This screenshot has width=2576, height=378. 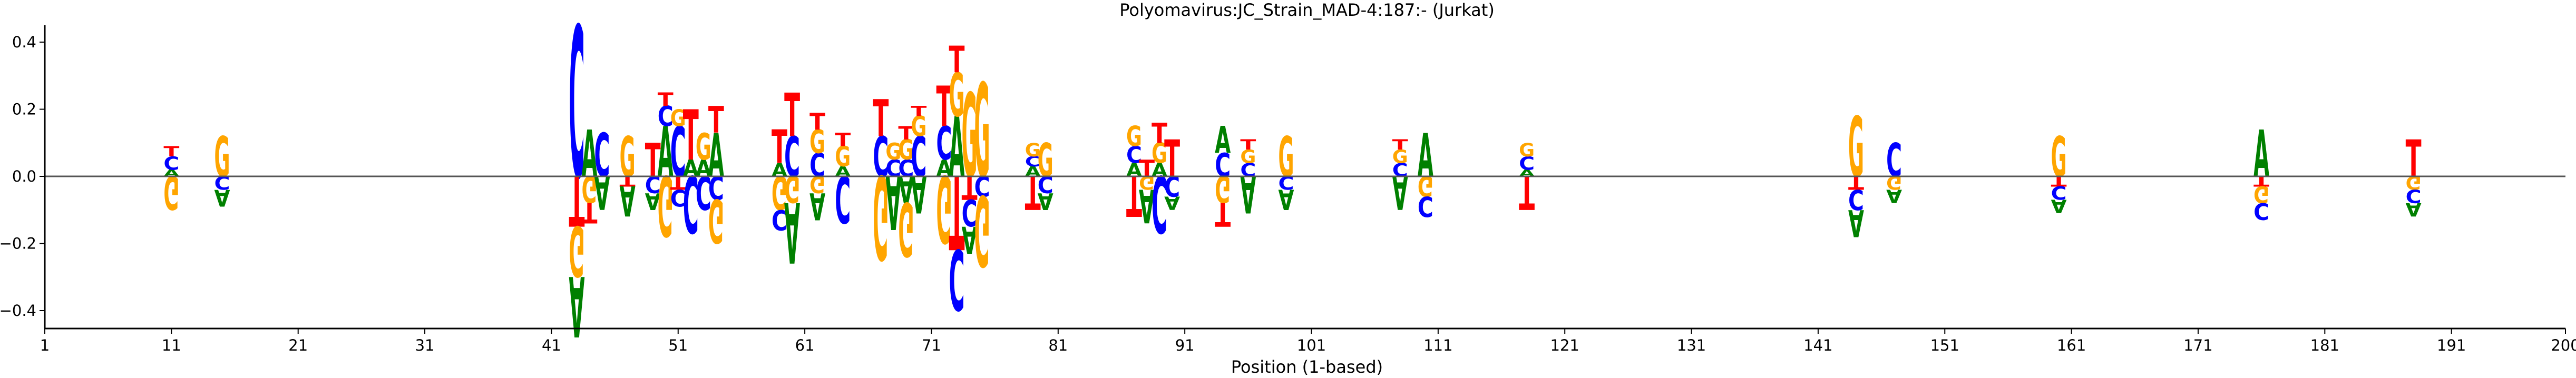 I want to click on x-tick-label: 1, so click(x=45, y=345).